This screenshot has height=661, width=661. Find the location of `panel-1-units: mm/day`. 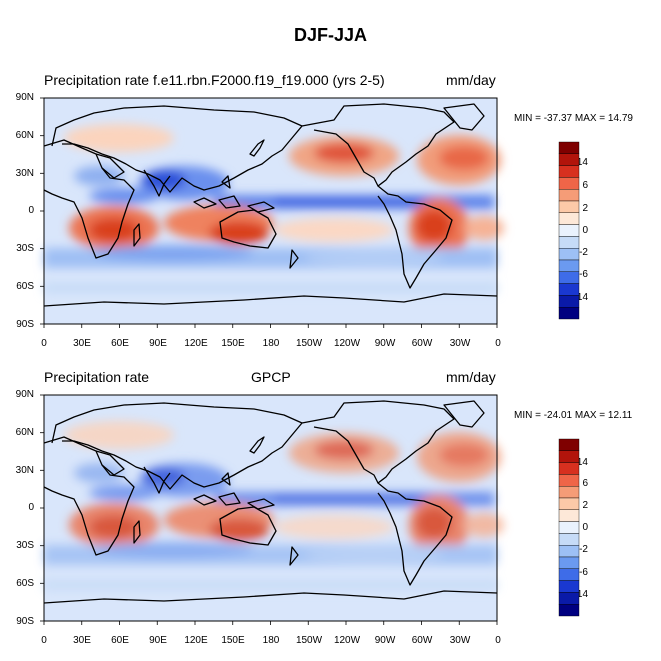

panel-1-units: mm/day is located at coordinates (471, 80).